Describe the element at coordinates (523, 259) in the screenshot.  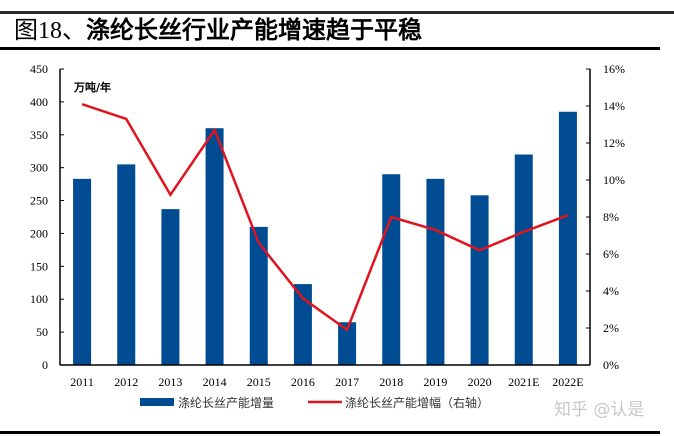
I see `bar-2021E` at that location.